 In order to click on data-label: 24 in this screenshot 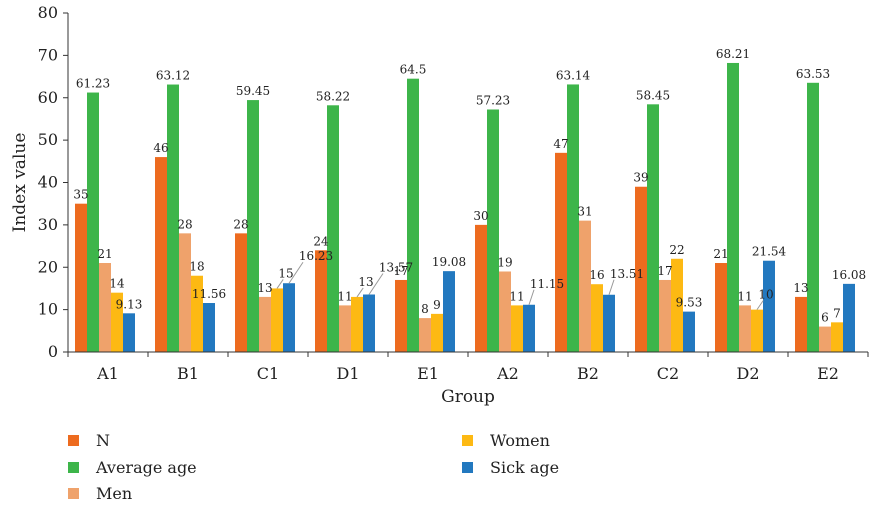, I will do `click(321, 241)`.